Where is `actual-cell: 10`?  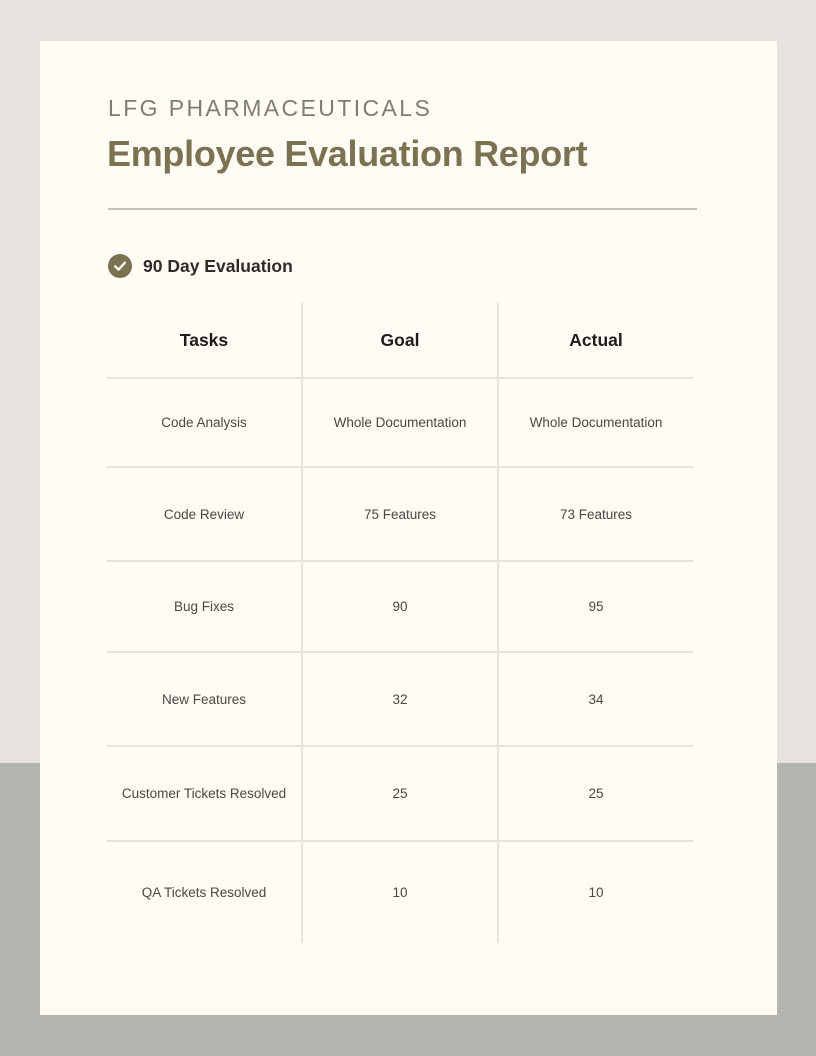
actual-cell: 10 is located at coordinates (595, 892).